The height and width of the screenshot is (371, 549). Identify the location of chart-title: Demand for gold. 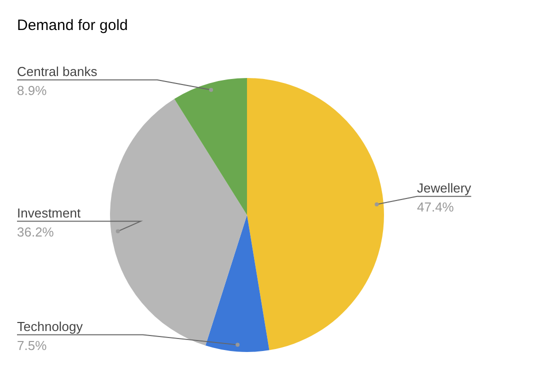
(72, 25).